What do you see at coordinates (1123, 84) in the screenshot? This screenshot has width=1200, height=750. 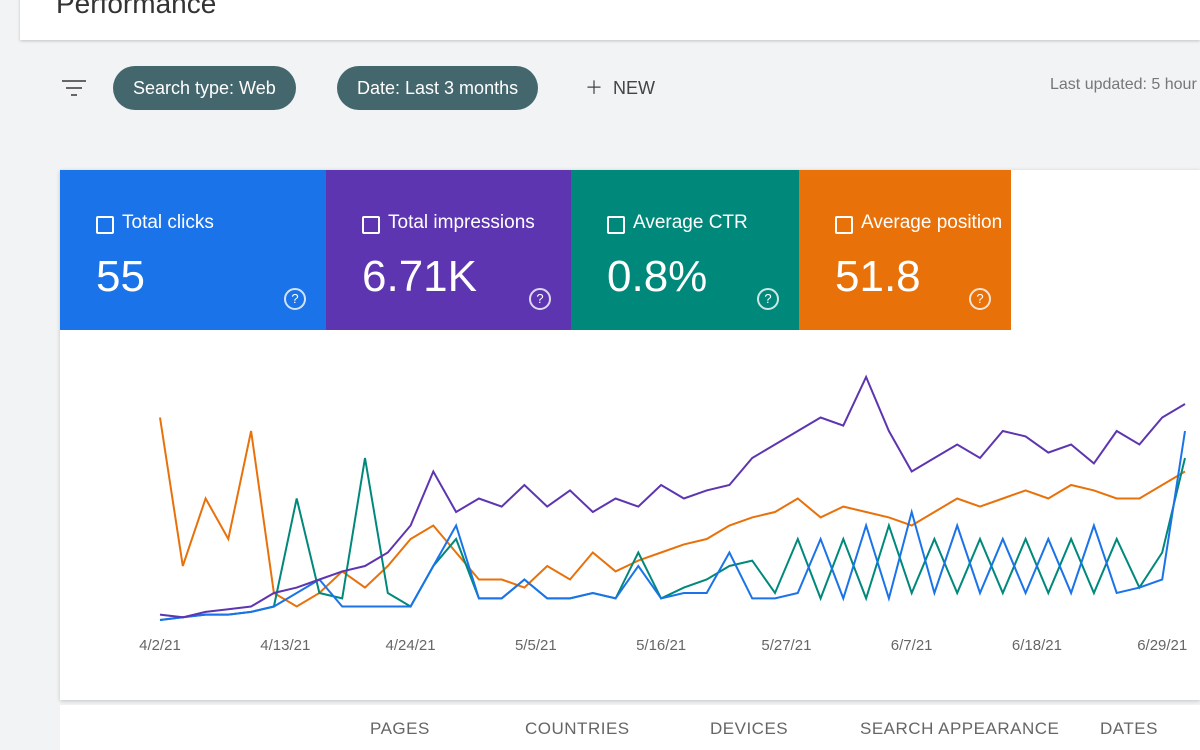 I see `last-updated: Last updated: 5 hour` at bounding box center [1123, 84].